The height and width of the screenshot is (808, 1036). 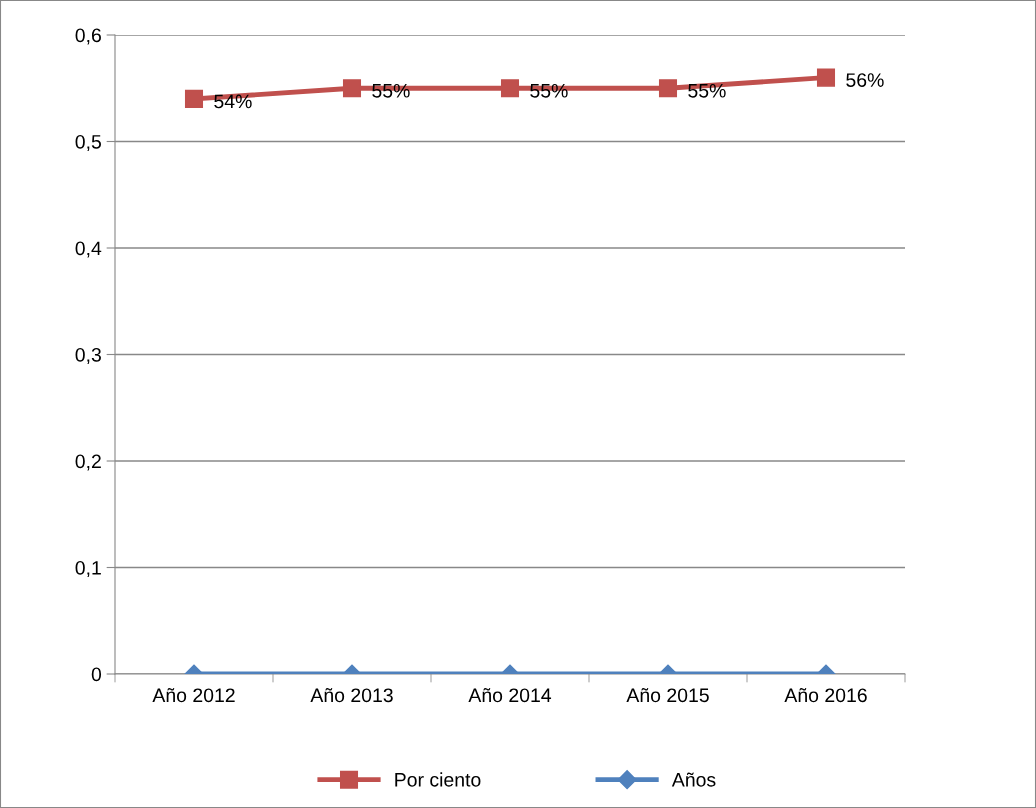 What do you see at coordinates (96, 674) in the screenshot?
I see `y-tick-label: 0` at bounding box center [96, 674].